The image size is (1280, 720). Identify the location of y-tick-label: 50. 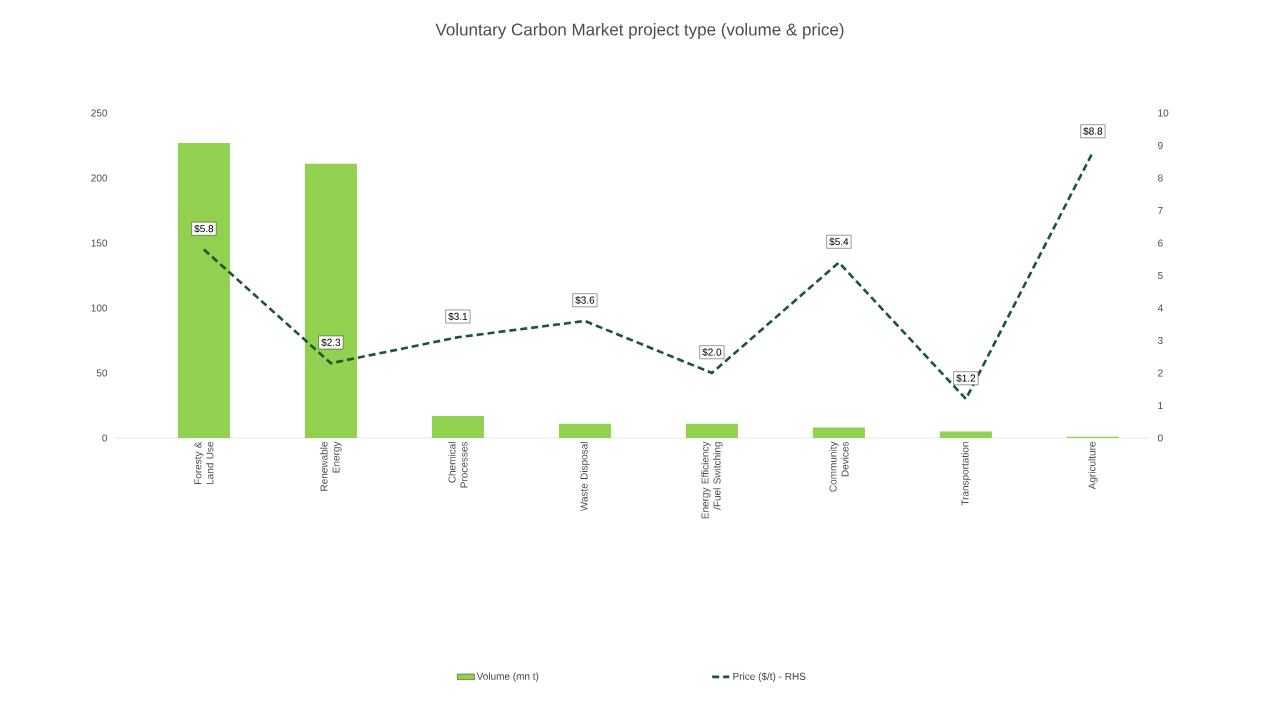
(102, 373).